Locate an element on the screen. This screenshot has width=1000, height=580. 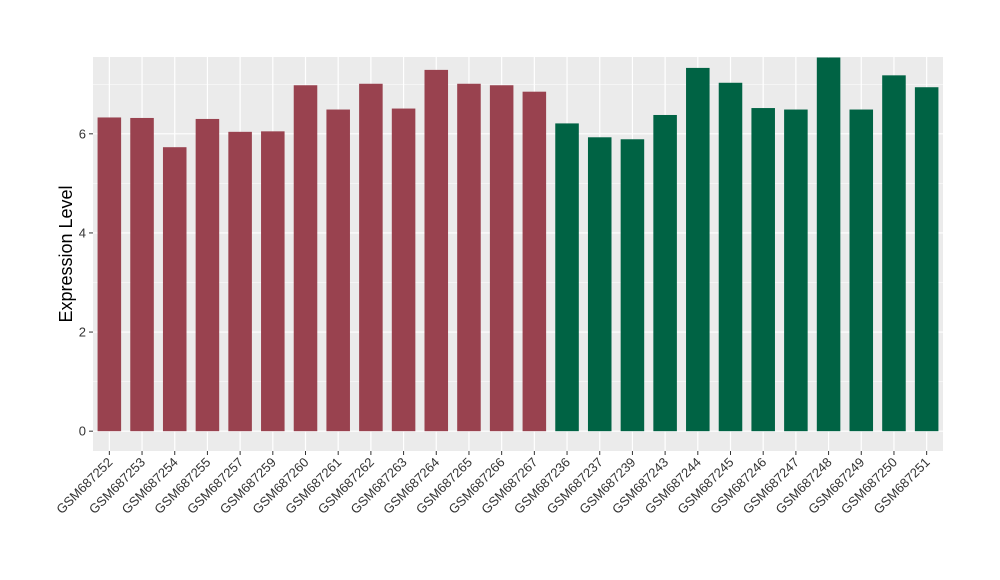
bar-GSM687237 is located at coordinates (599, 284).